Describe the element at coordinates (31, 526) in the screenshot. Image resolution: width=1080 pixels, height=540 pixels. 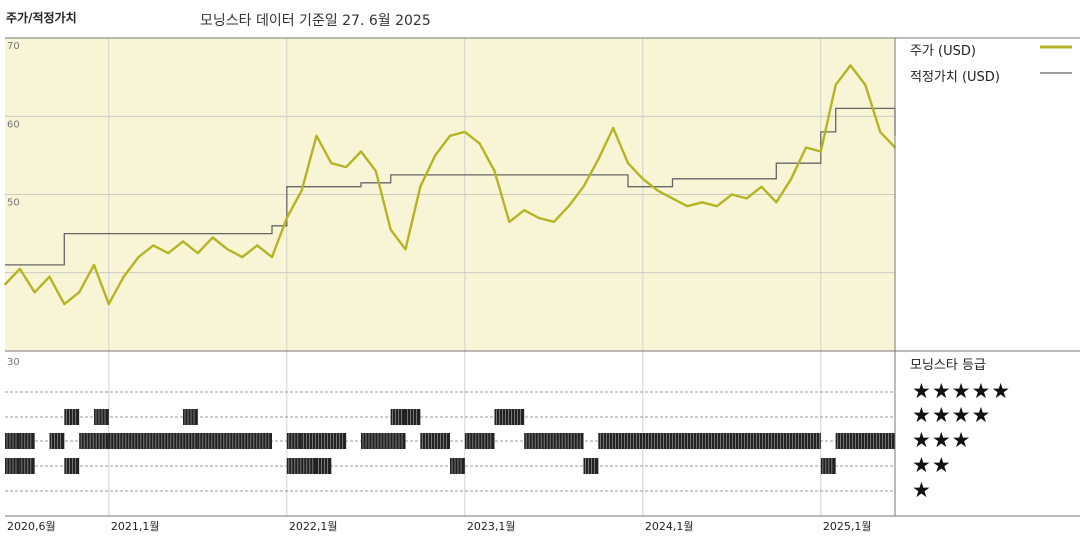
I see `x-tick-label: 2020,6월` at that location.